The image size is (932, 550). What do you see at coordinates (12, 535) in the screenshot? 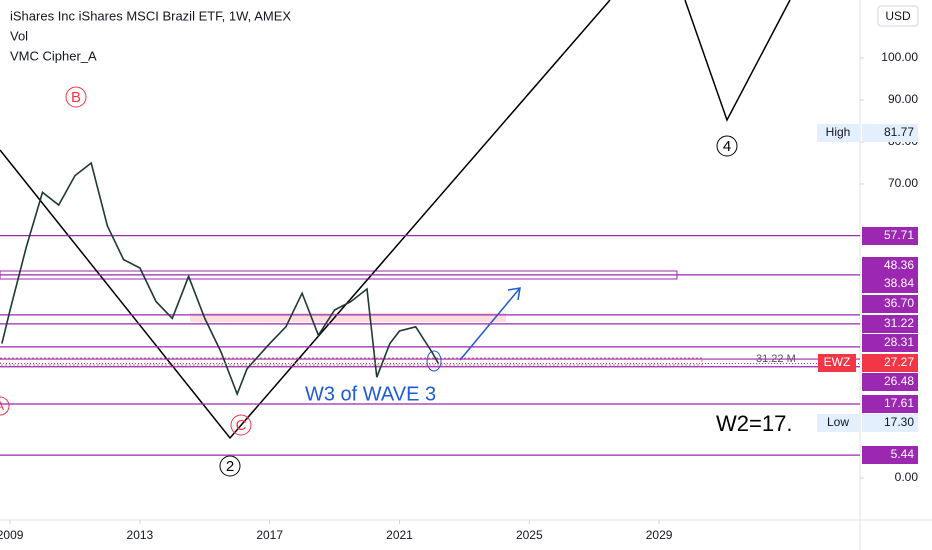
I see `x-tick-label: 2009` at bounding box center [12, 535].